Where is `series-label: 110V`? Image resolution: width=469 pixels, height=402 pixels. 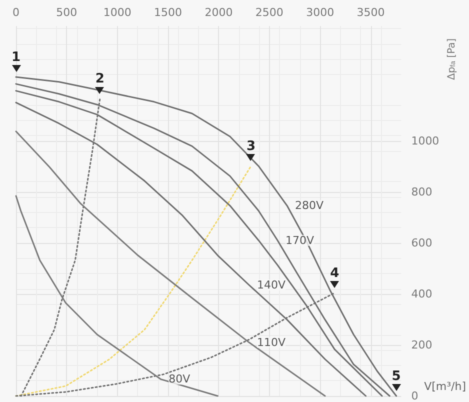 series-label: 110V is located at coordinates (271, 342).